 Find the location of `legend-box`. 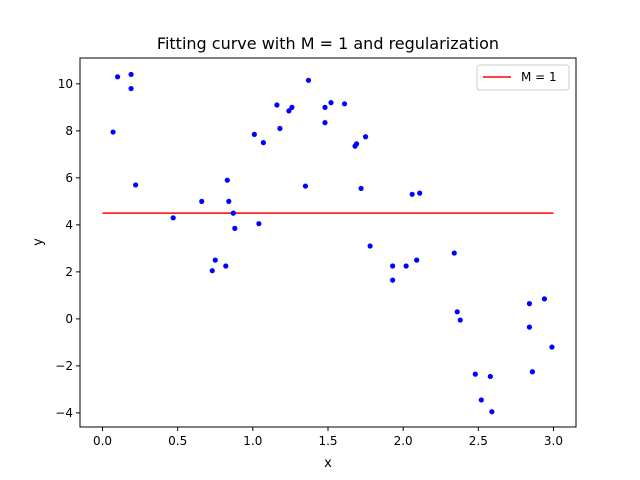

legend-box is located at coordinates (523, 77).